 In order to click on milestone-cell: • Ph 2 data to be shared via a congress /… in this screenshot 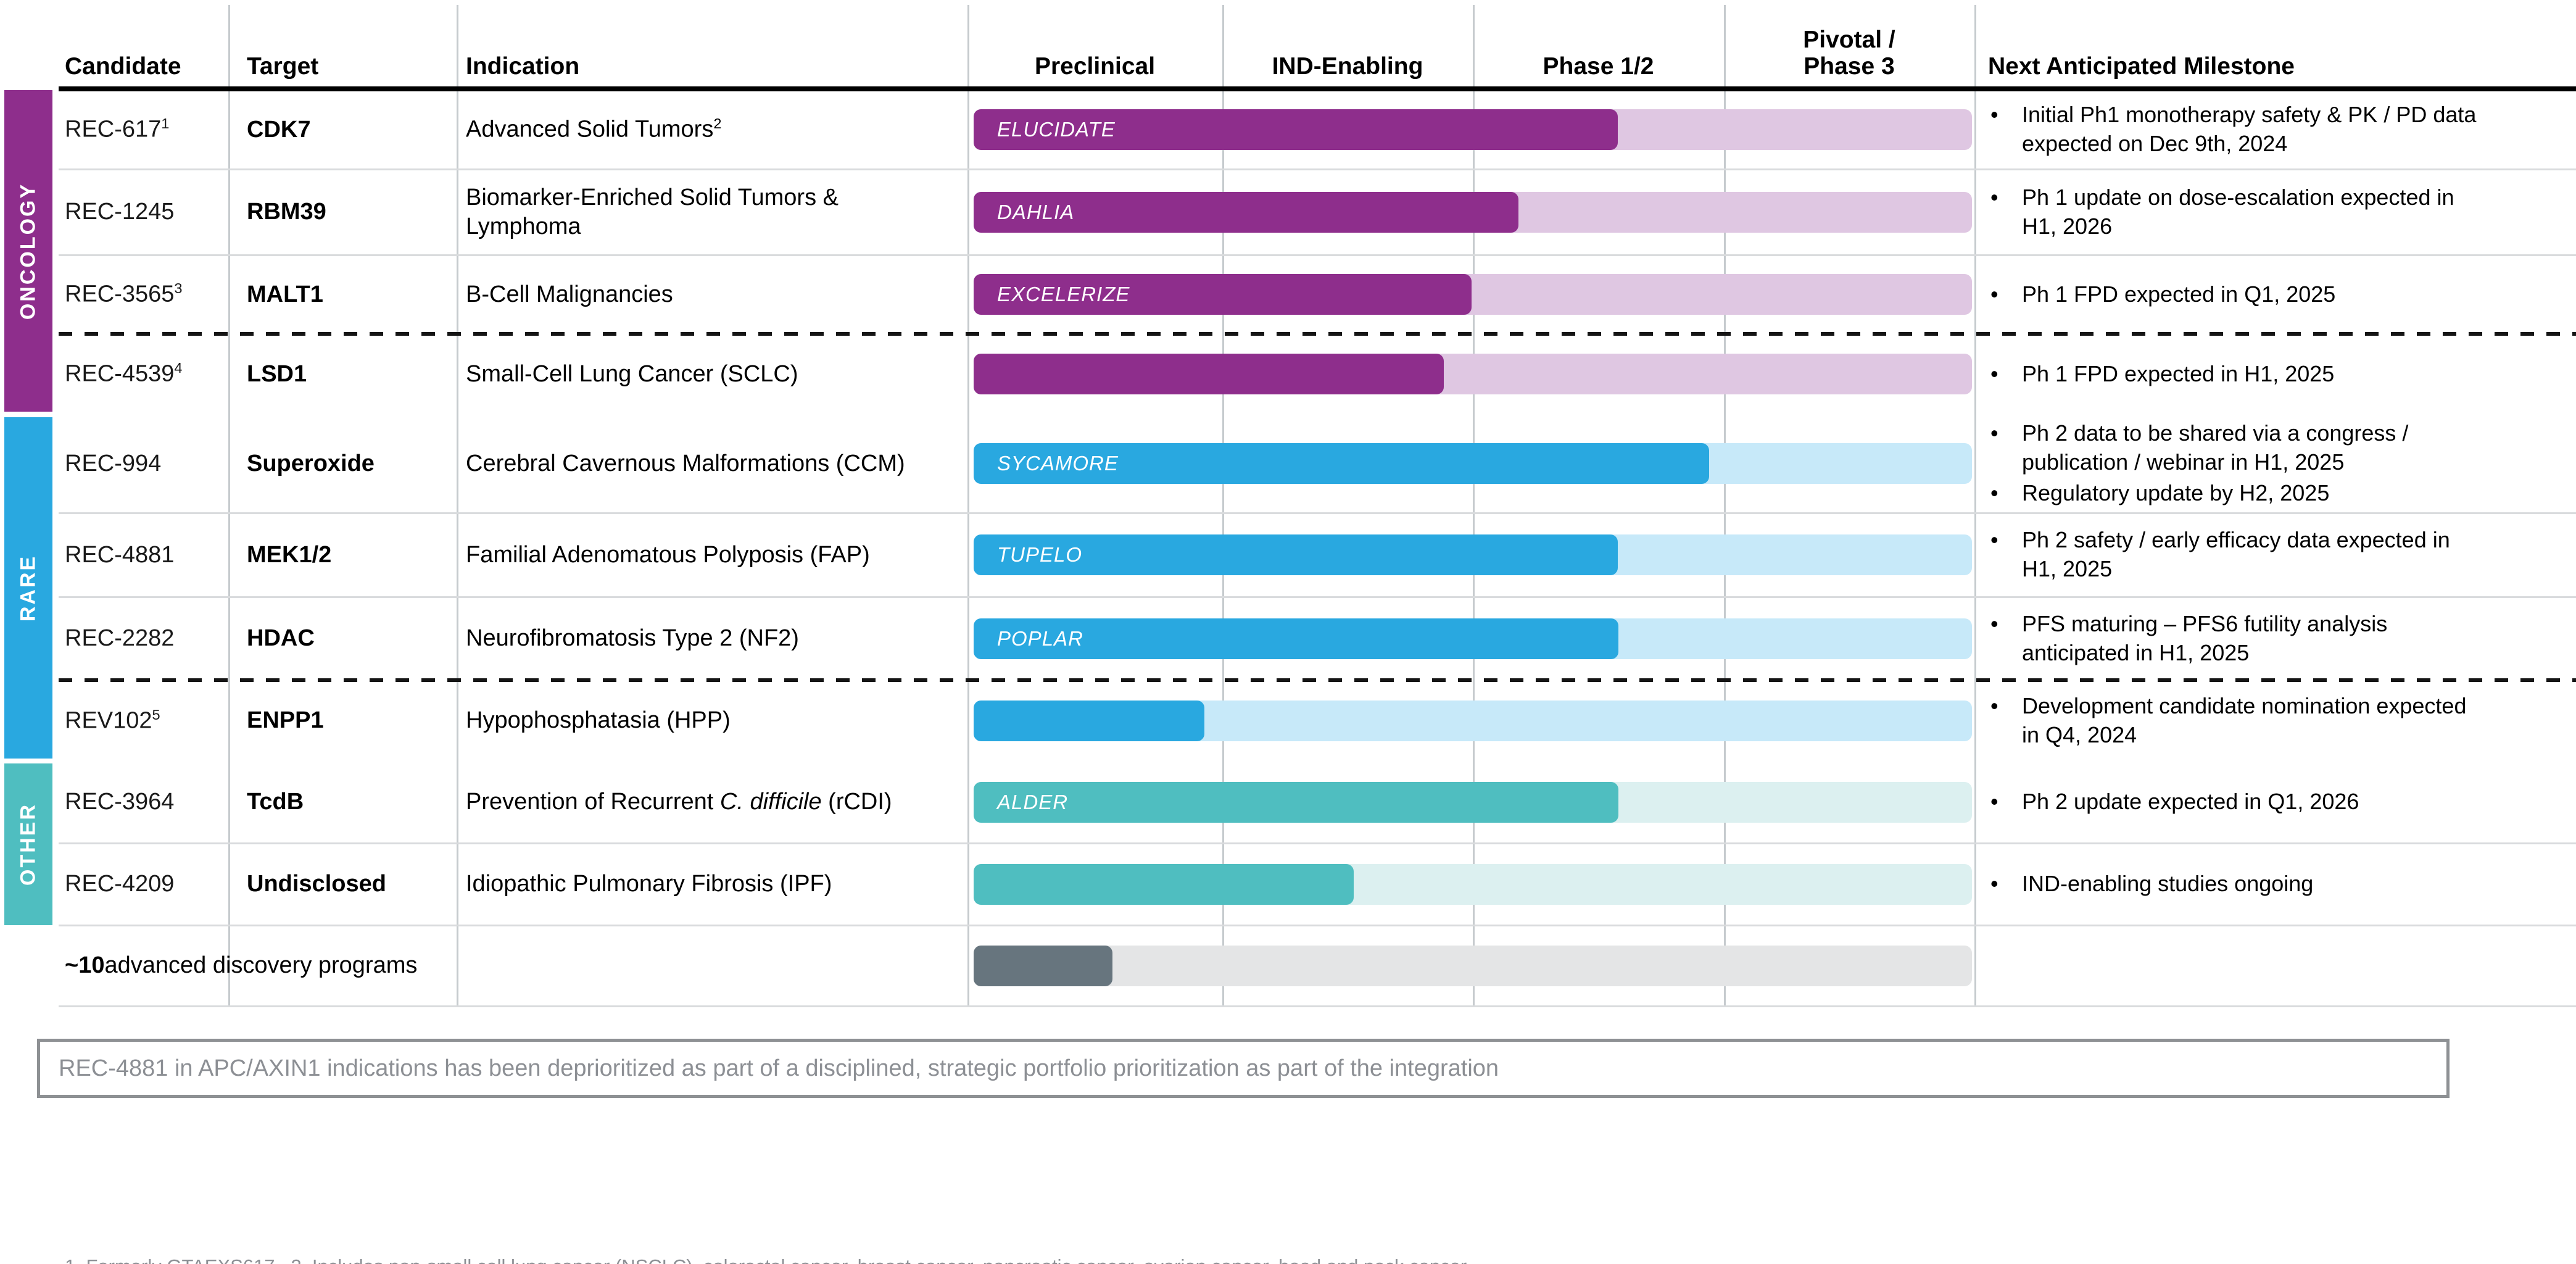, I will do `click(2235, 463)`.